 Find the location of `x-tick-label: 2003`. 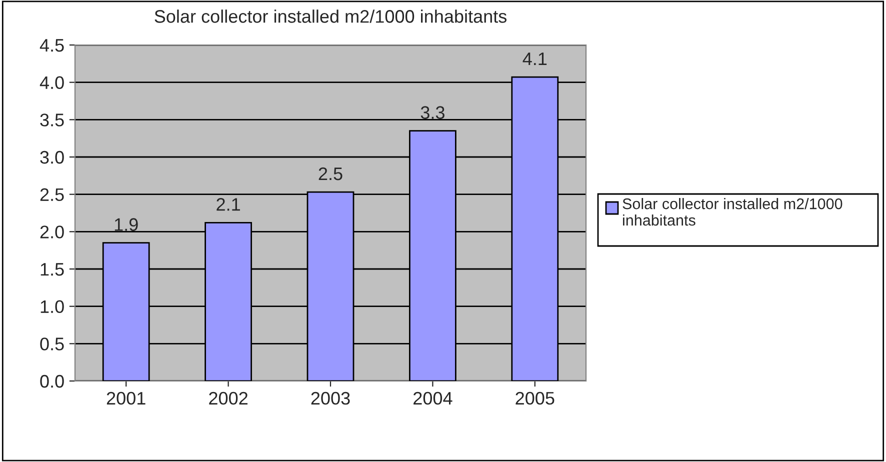

x-tick-label: 2003 is located at coordinates (330, 398).